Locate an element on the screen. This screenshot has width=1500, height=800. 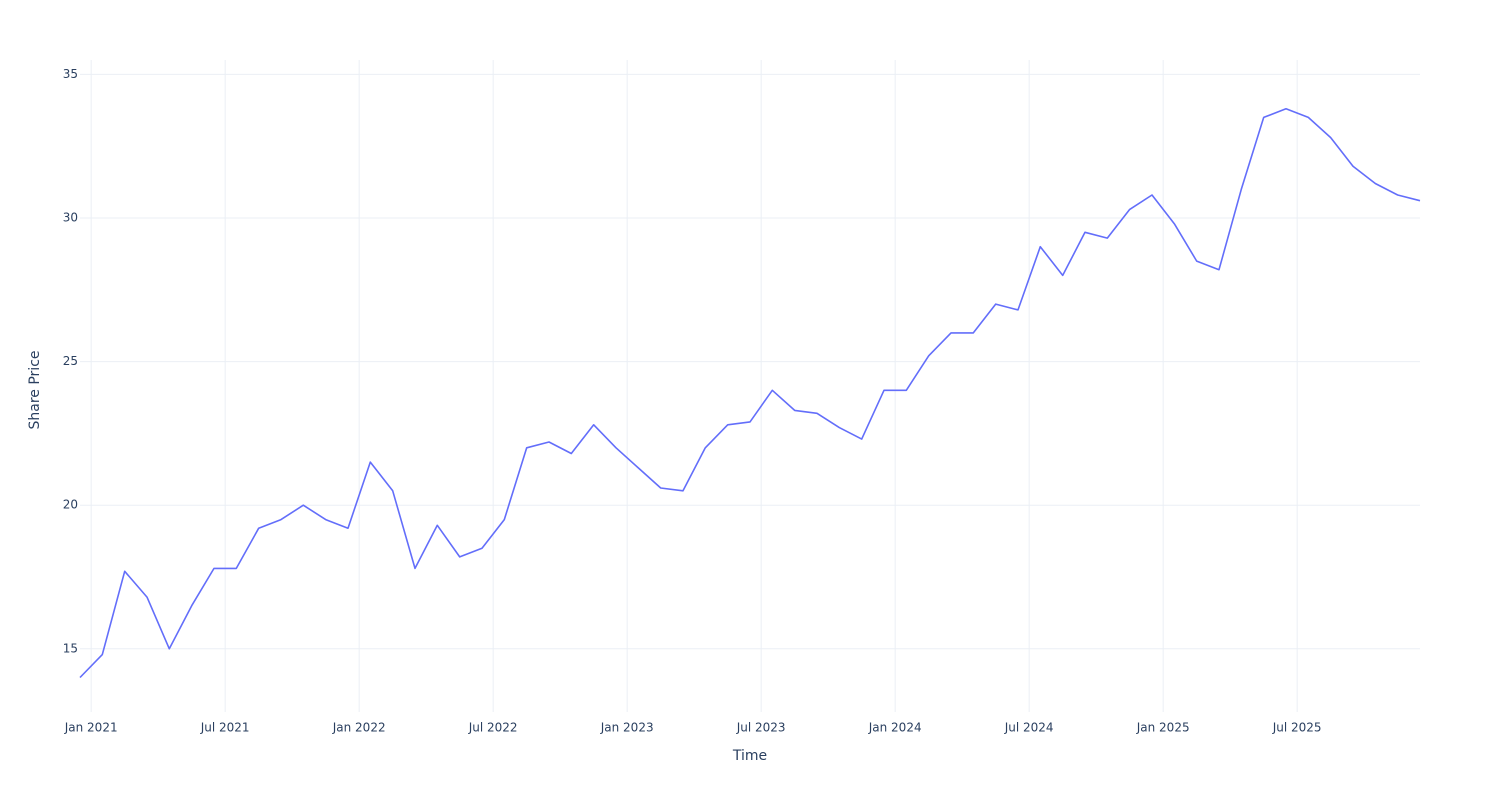
y-axis-title: Share Price is located at coordinates (35, 389).